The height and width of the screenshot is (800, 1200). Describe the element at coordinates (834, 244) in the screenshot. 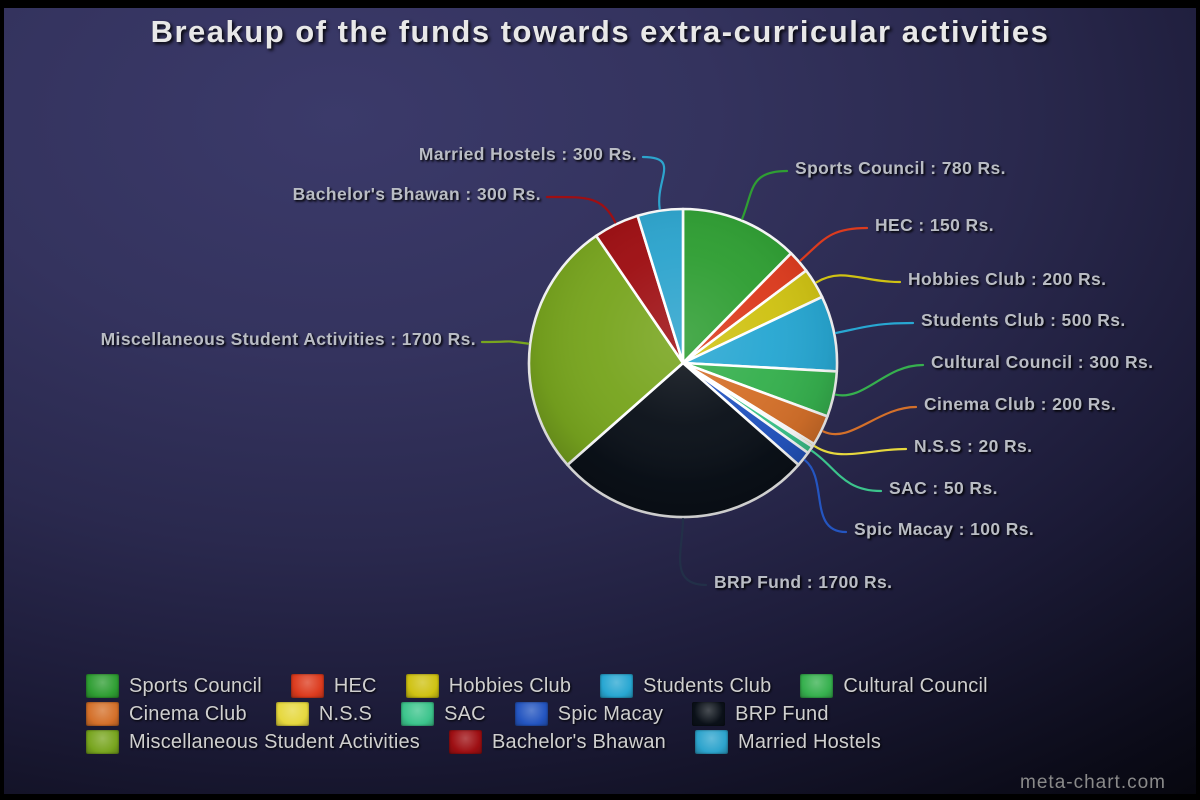

I see `leader-line-hec` at that location.